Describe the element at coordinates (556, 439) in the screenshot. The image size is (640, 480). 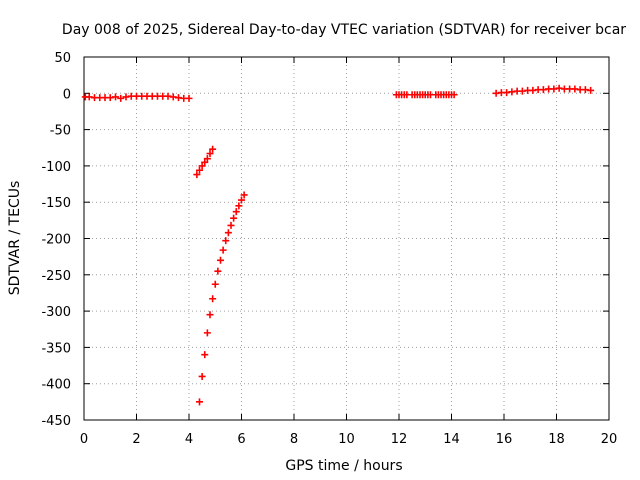
I see `x-tick-label: 18` at that location.